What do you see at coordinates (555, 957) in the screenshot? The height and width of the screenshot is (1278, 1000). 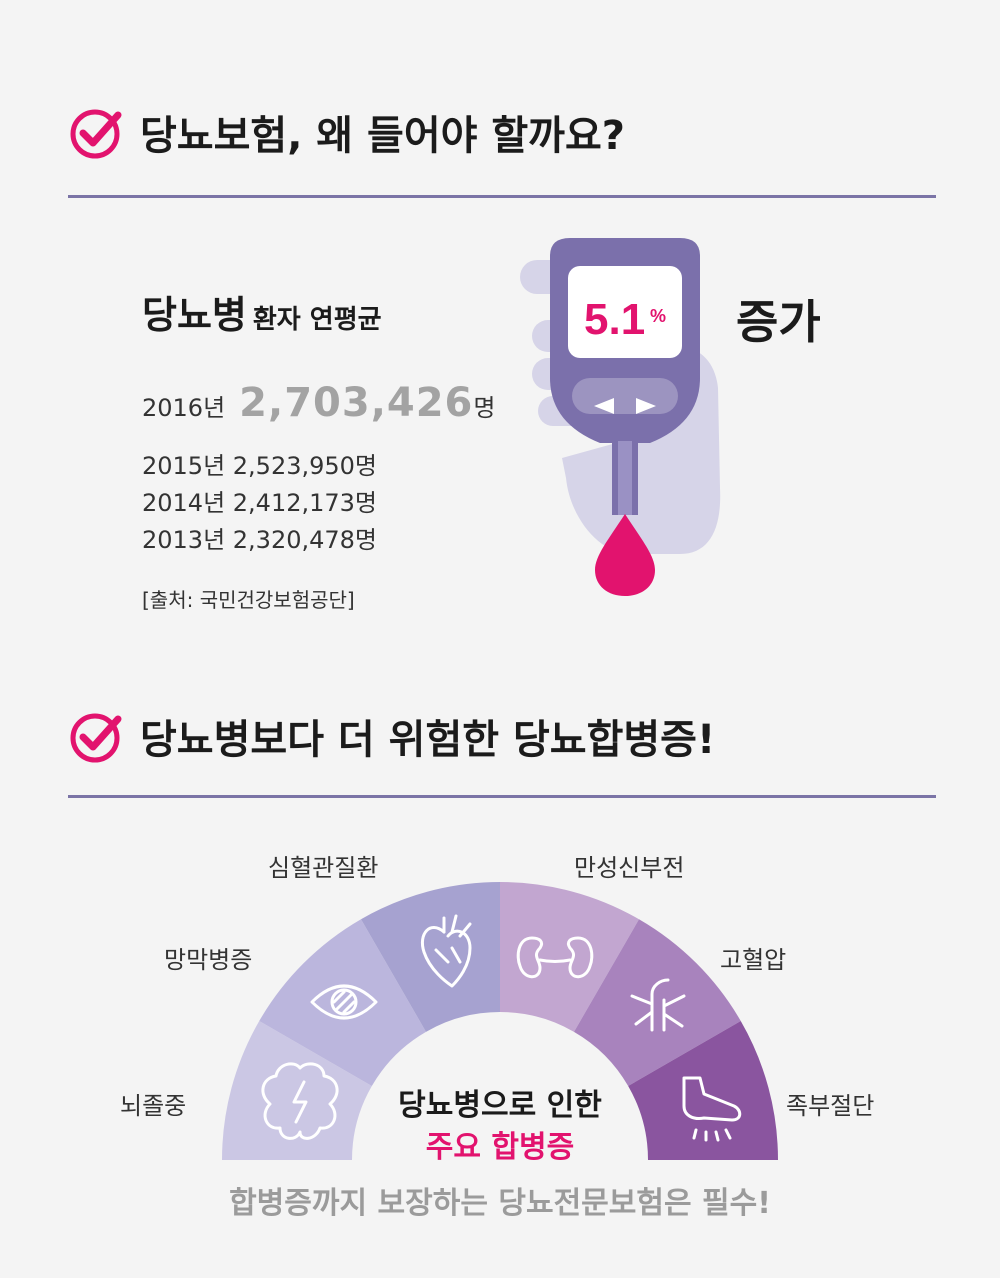 I see `kidney-icon` at bounding box center [555, 957].